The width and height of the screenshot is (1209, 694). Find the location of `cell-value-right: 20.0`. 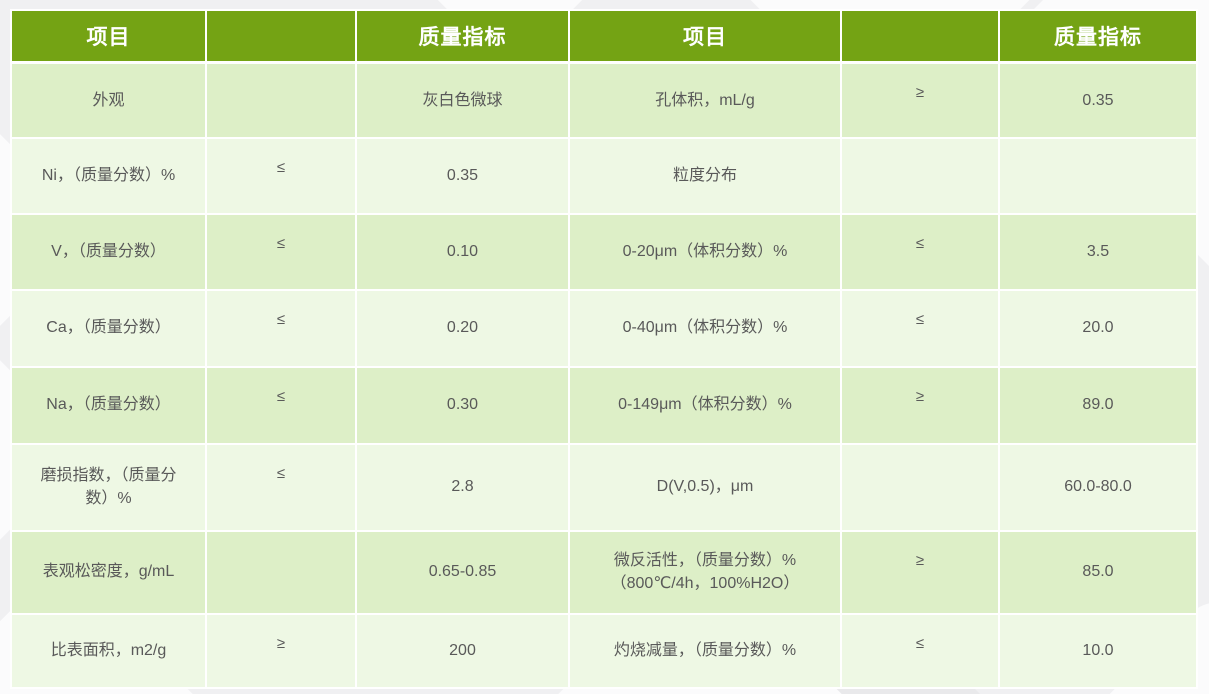

cell-value-right: 20.0 is located at coordinates (1098, 328).